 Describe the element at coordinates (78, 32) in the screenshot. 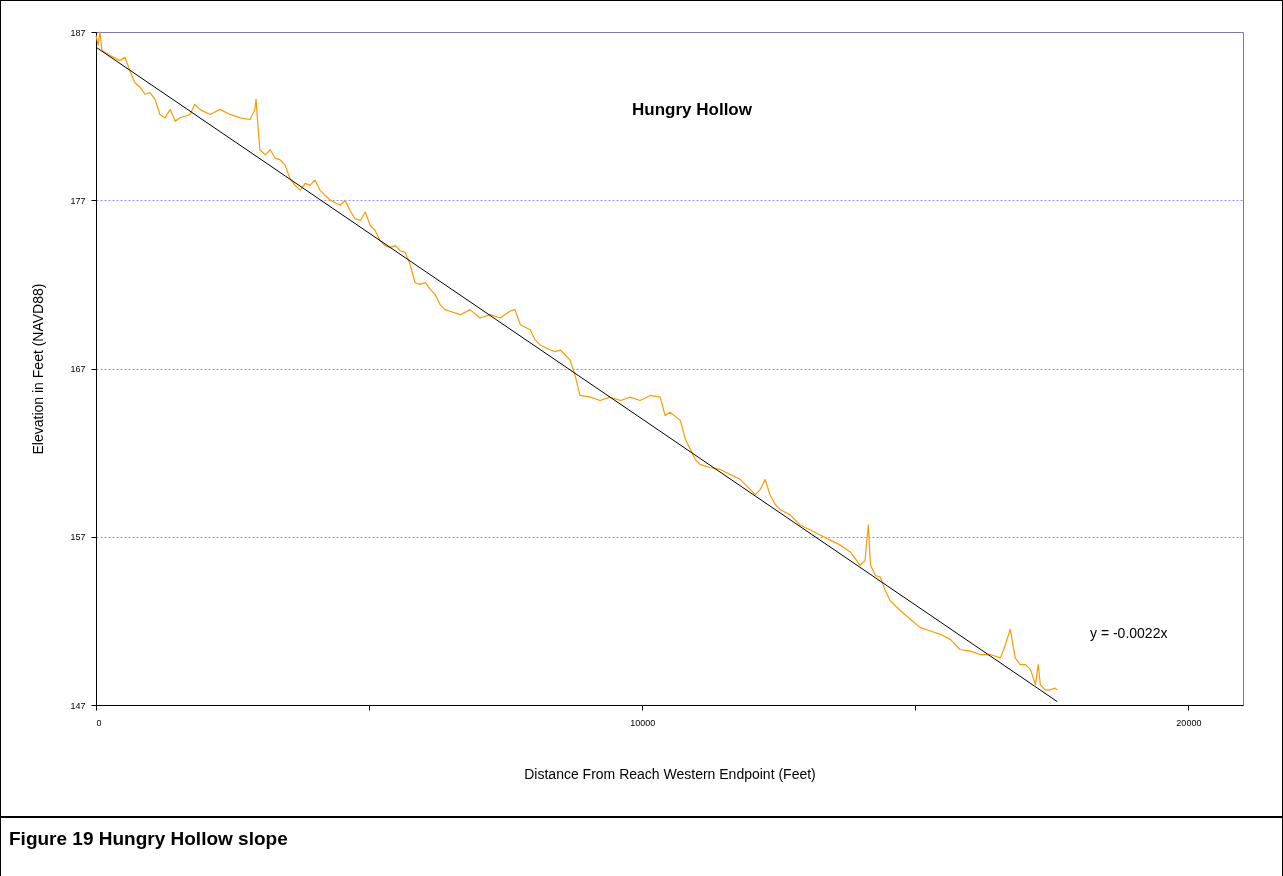

I see `y-tick-label: 187` at that location.